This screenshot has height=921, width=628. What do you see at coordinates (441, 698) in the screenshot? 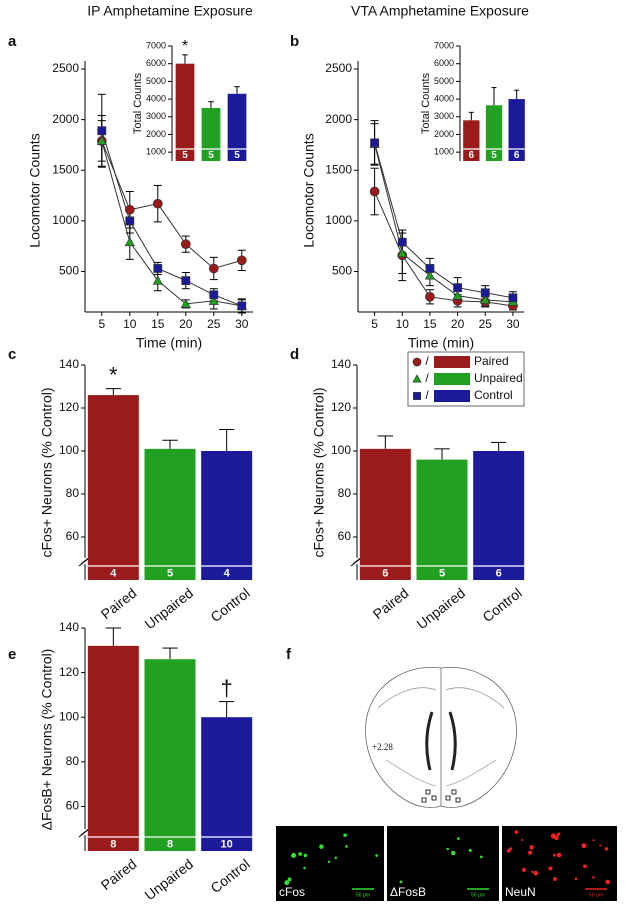
I see `cortex-line` at bounding box center [441, 698].